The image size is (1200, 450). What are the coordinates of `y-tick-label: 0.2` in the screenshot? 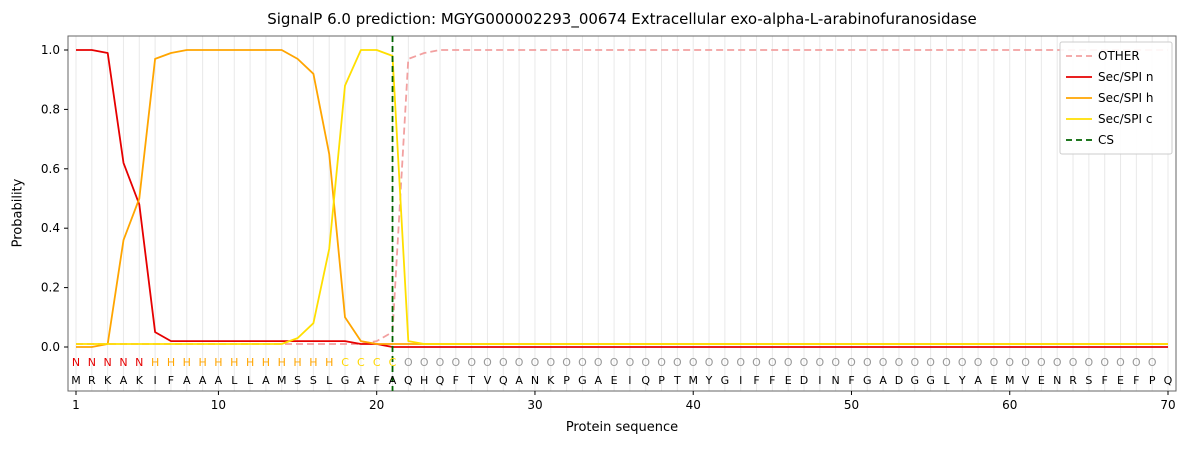 It's located at (50, 288).